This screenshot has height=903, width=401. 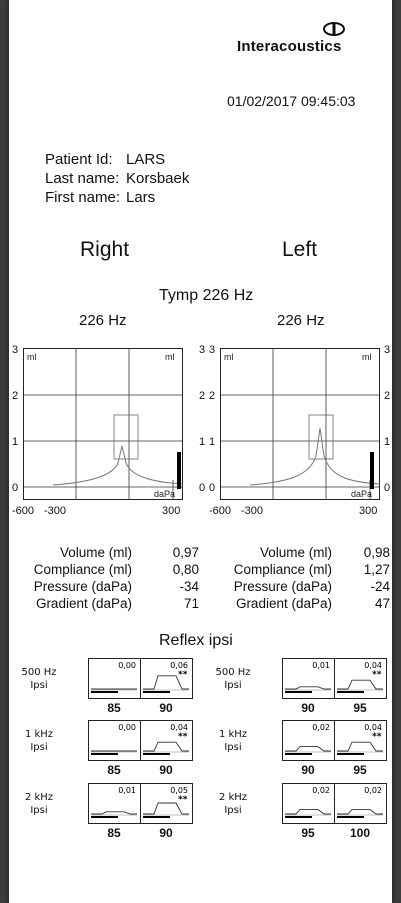 What do you see at coordinates (212, 488) in the screenshot?
I see `y-tick-left: 0` at bounding box center [212, 488].